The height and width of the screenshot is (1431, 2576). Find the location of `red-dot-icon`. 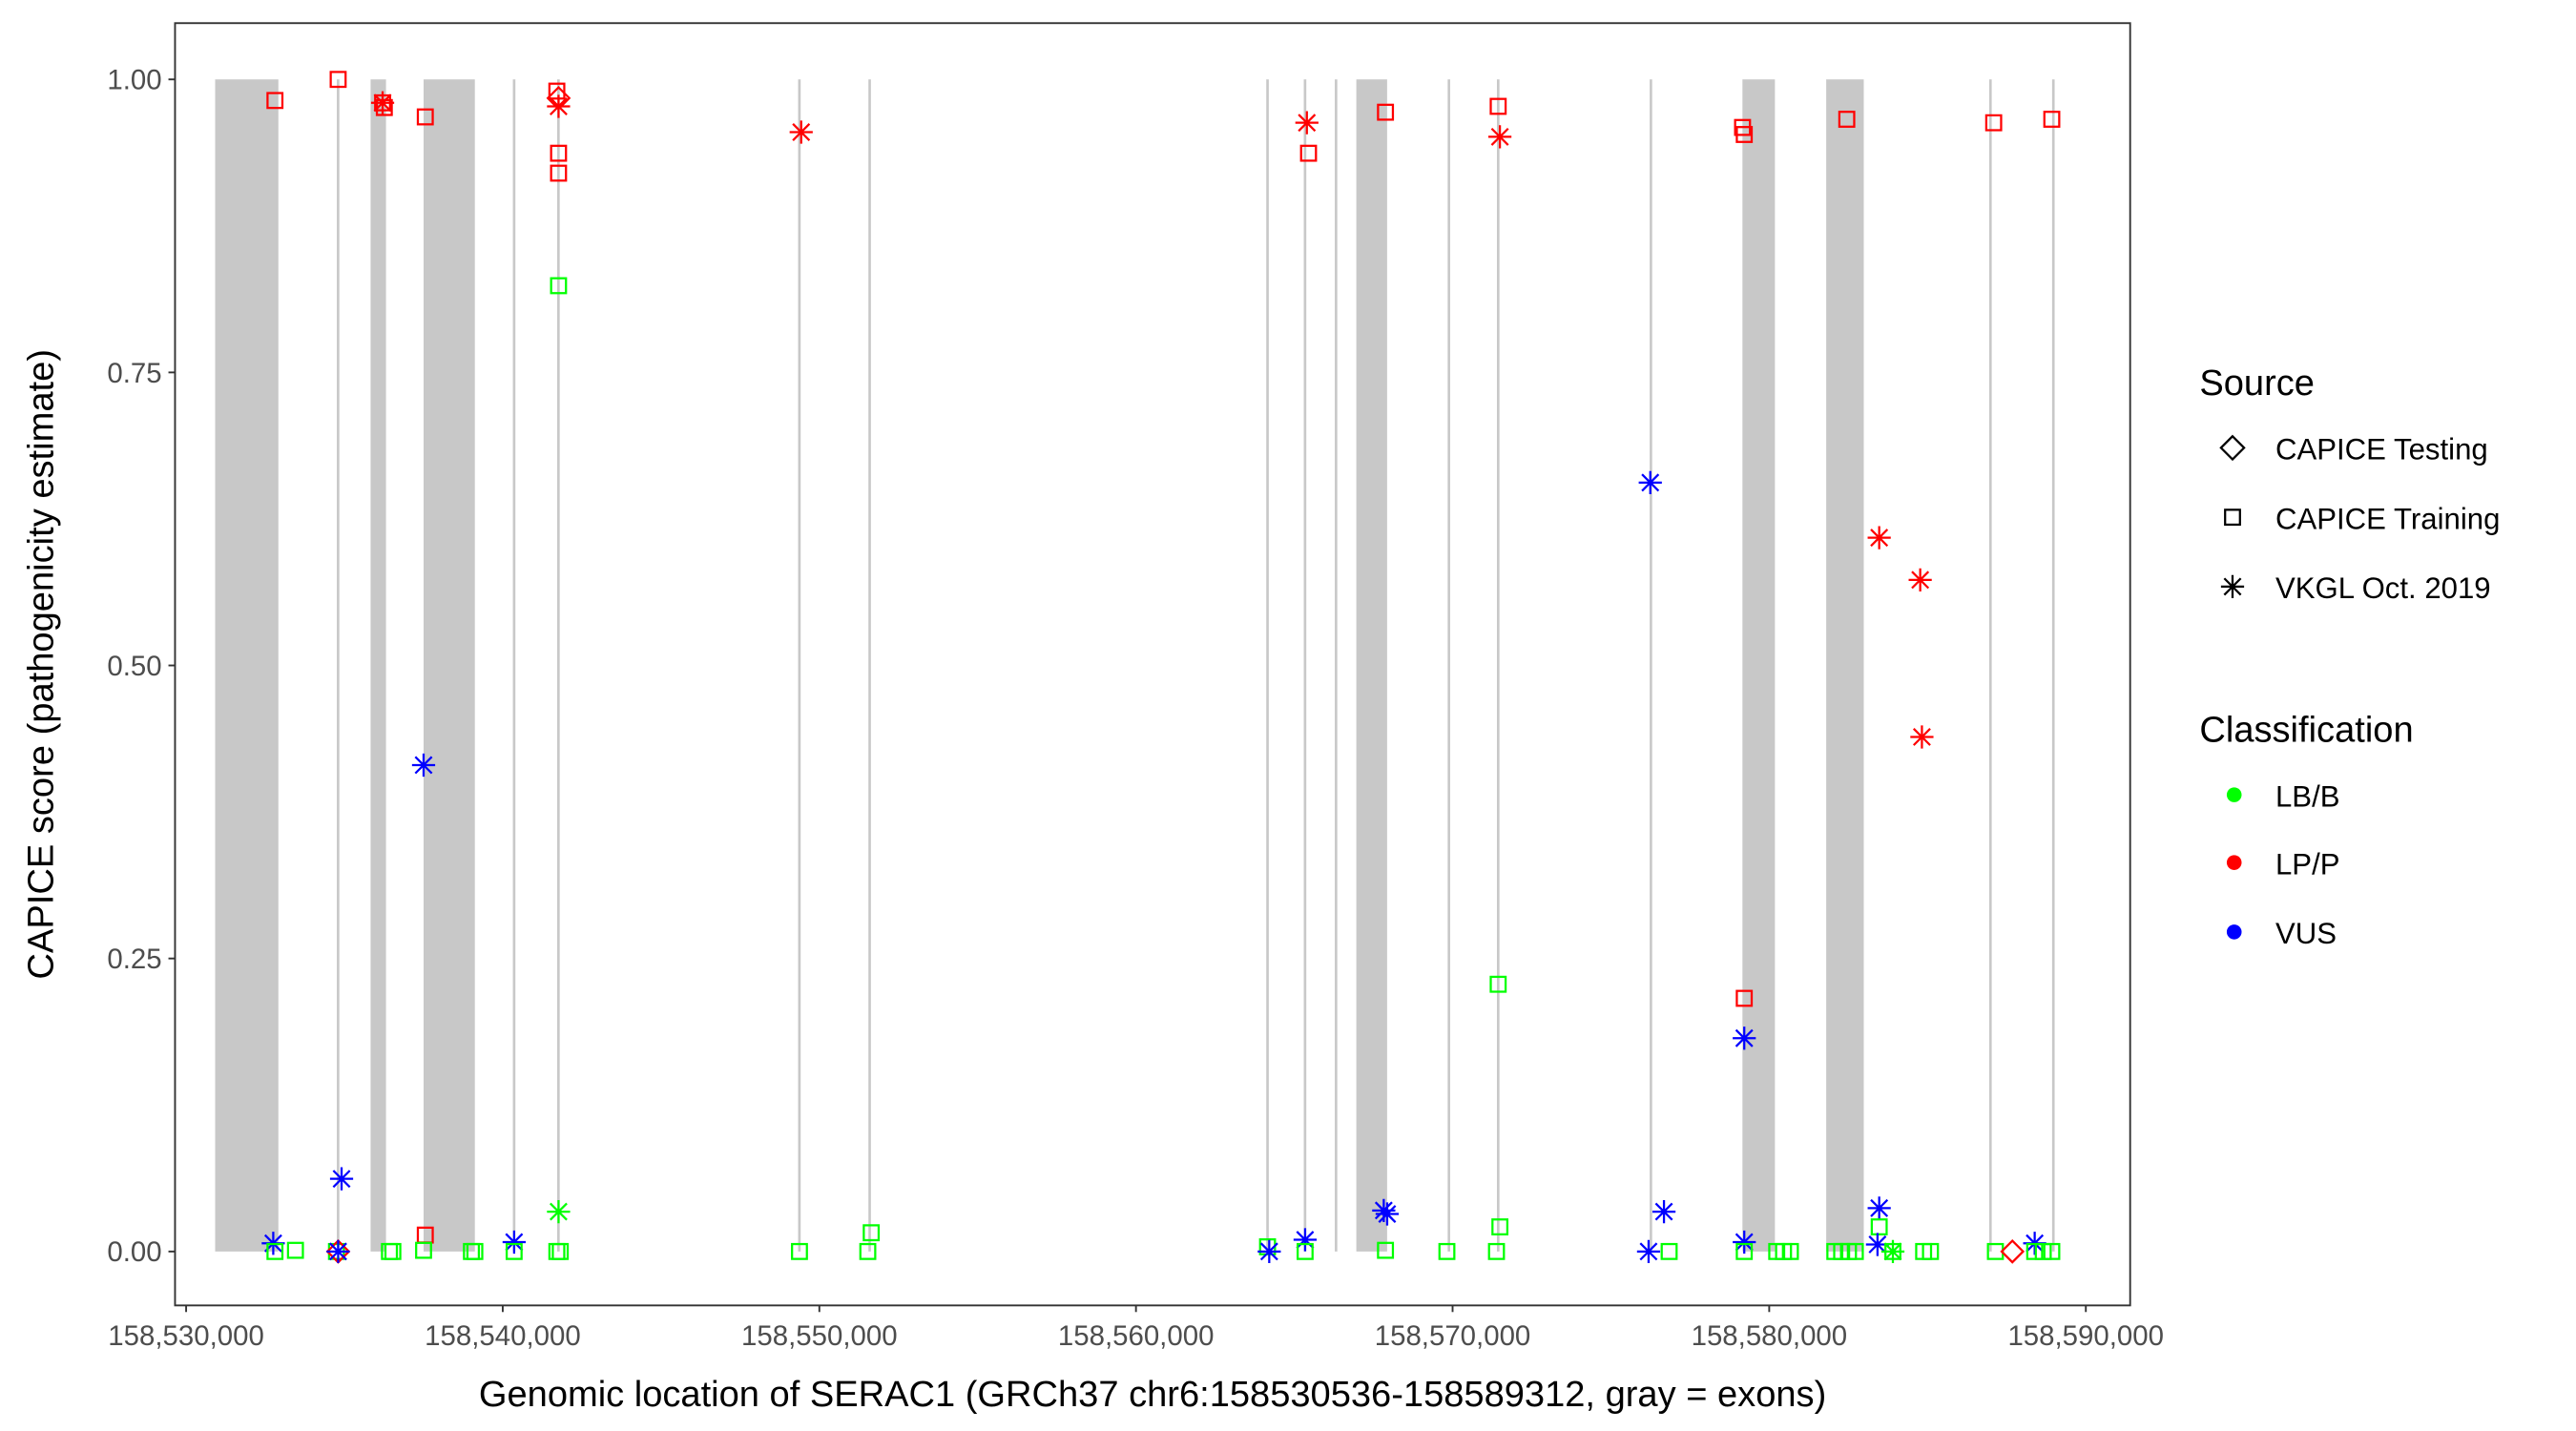

red-dot-icon is located at coordinates (2234, 862).